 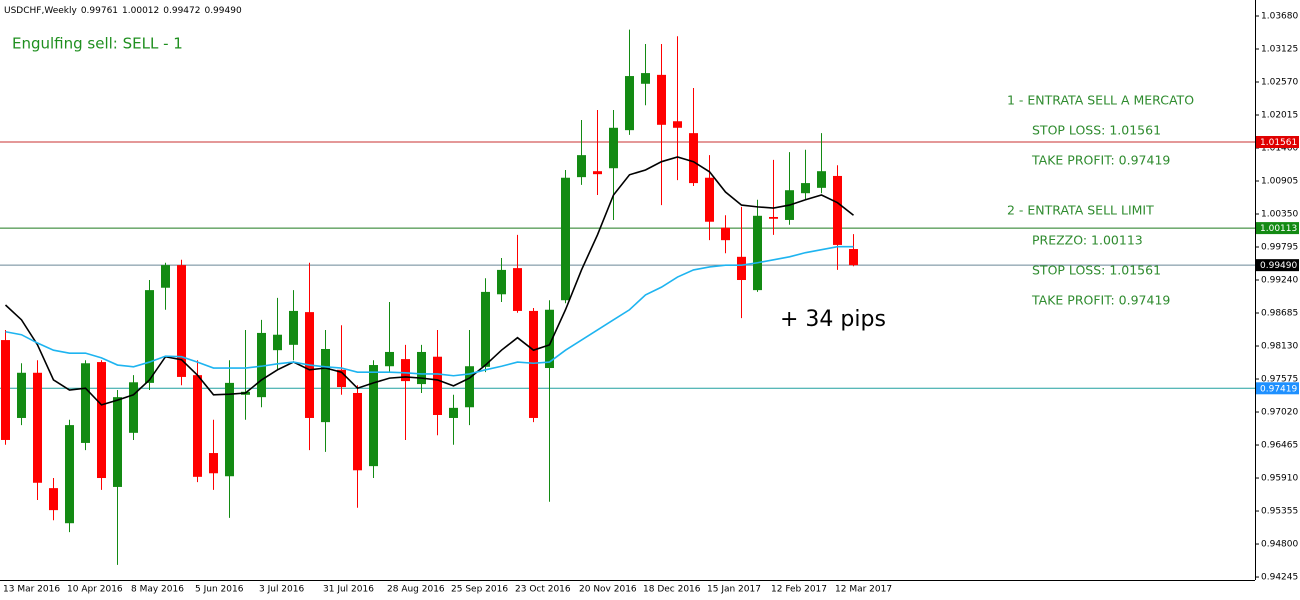 What do you see at coordinates (219, 590) in the screenshot?
I see `x-tick-label: 5 Jun 2016` at bounding box center [219, 590].